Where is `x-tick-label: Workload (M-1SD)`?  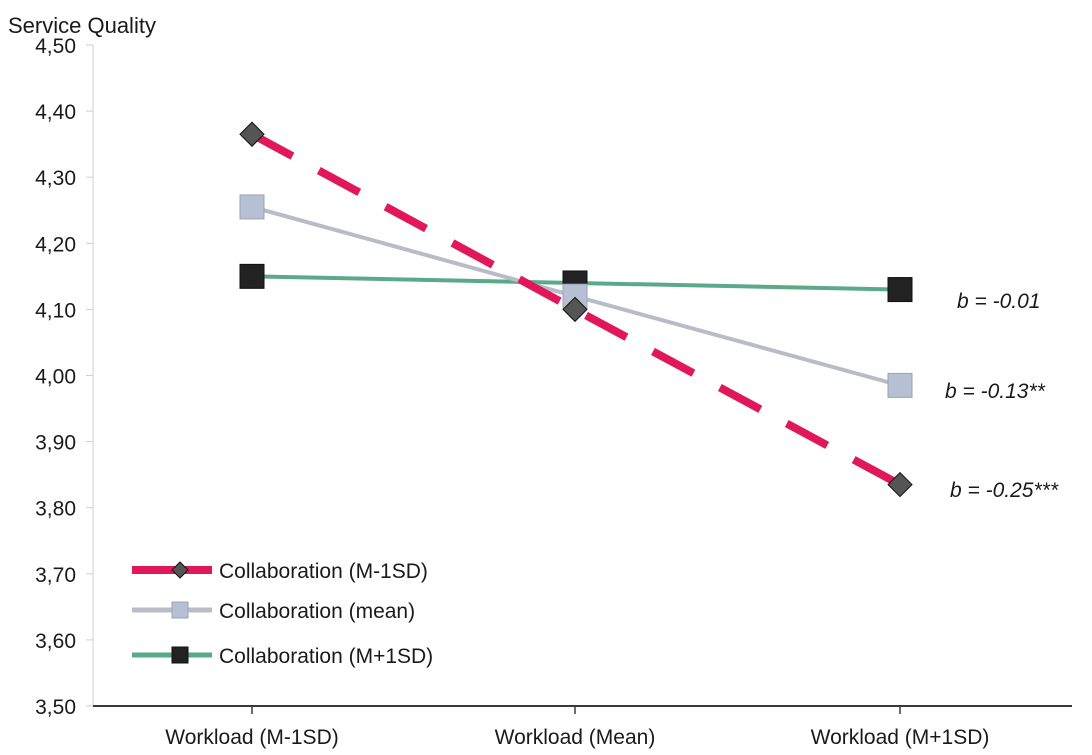 x-tick-label: Workload (M-1SD) is located at coordinates (251, 737).